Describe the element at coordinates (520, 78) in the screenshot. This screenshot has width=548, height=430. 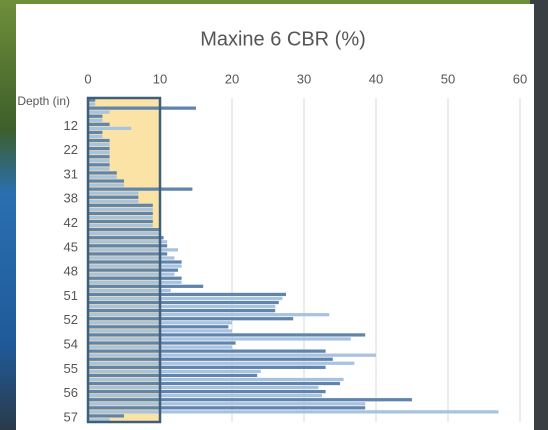
I see `x-tick-label: 60` at that location.